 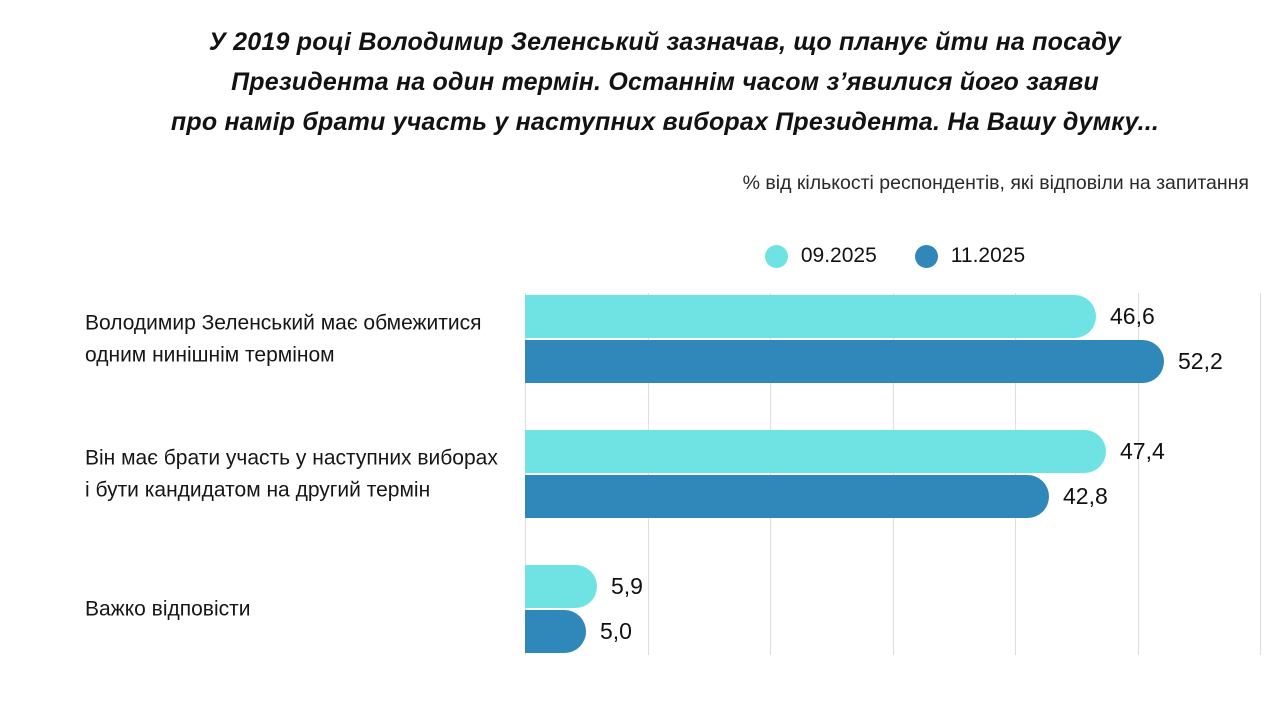 I want to click on value-label: 46,6, so click(x=1132, y=316).